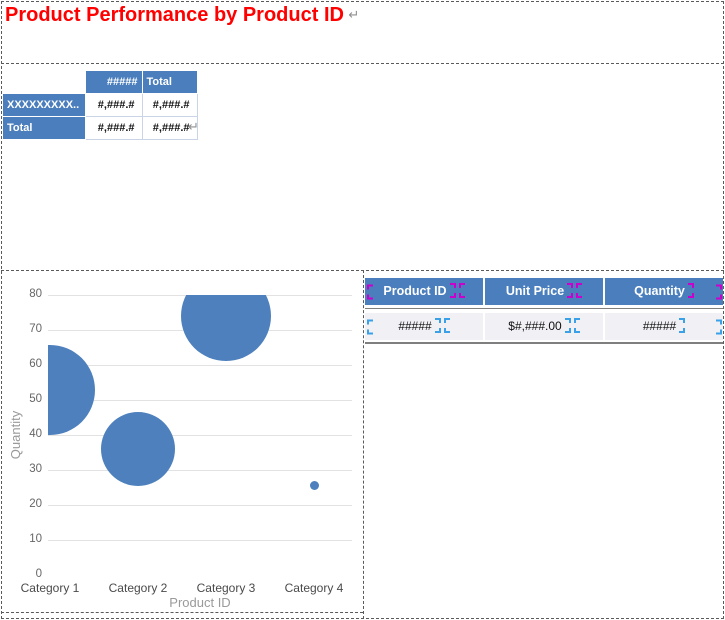  Describe the element at coordinates (44, 128) in the screenshot. I see `pivot-row-header-total: Total` at that location.